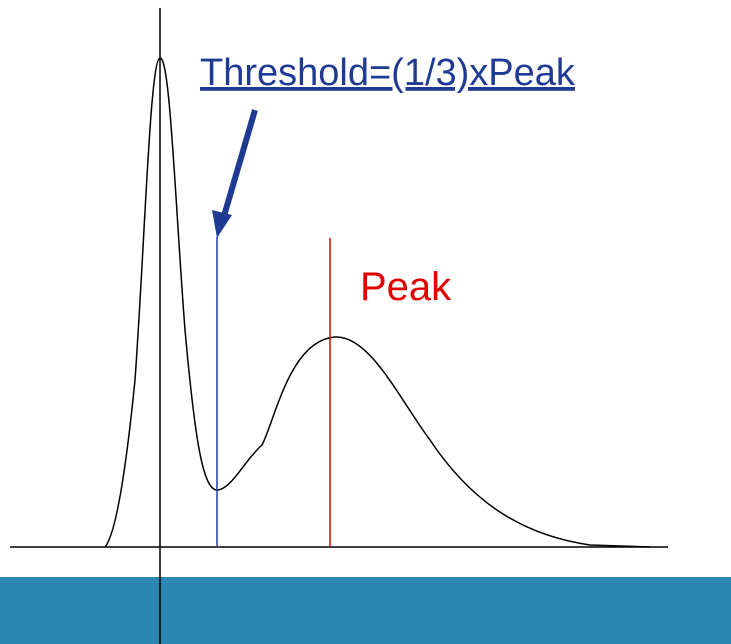 The width and height of the screenshot is (731, 644). Describe the element at coordinates (388, 73) in the screenshot. I see `threshold-label: Threshold=(1/3)xPeak` at that location.